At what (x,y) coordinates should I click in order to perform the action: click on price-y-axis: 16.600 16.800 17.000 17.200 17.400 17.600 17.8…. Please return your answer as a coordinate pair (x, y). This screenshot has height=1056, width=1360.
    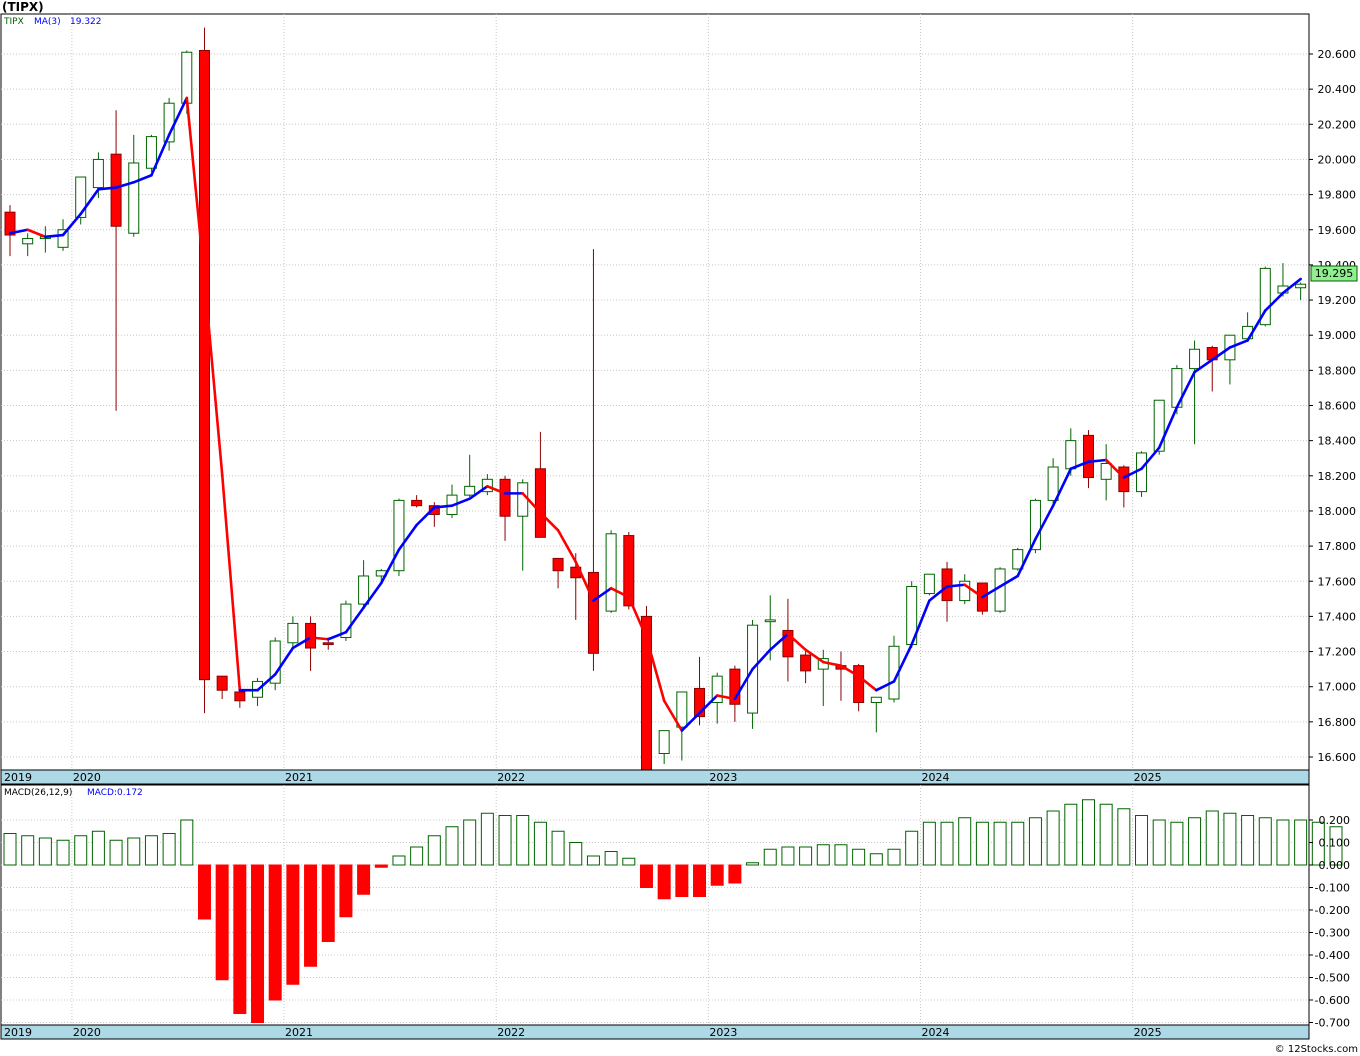
    Looking at the image, I should click on (1332, 406).